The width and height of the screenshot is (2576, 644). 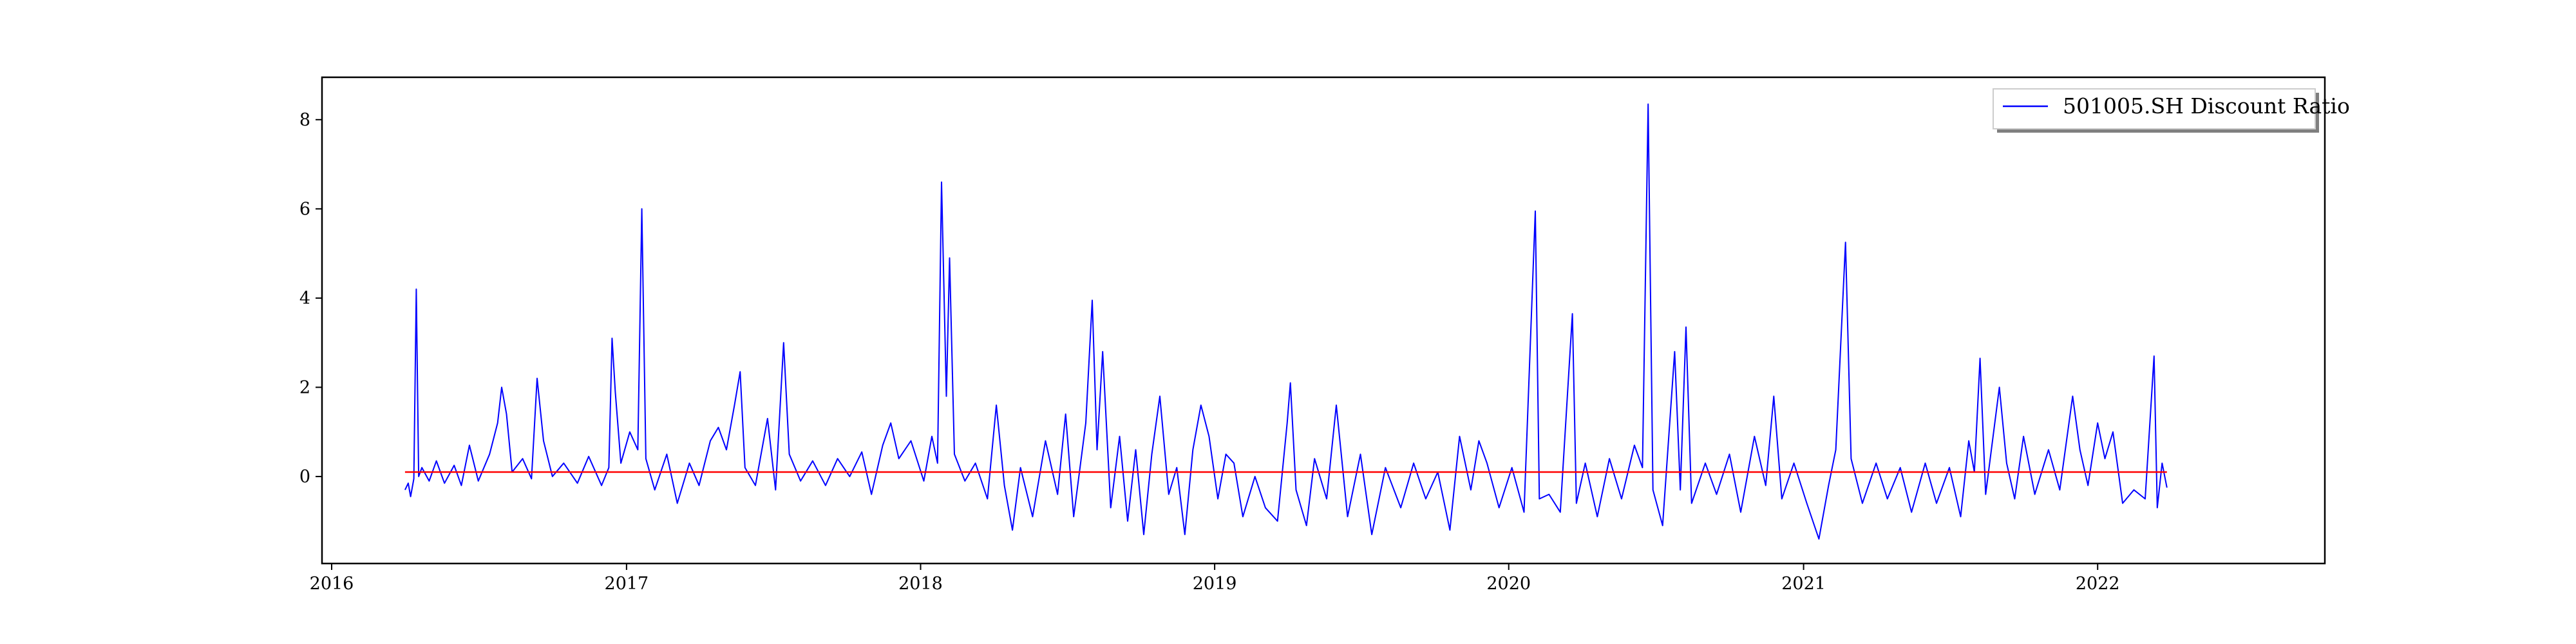 What do you see at coordinates (2206, 105) in the screenshot?
I see `legend-label: 501005.SH Discount Ratio` at bounding box center [2206, 105].